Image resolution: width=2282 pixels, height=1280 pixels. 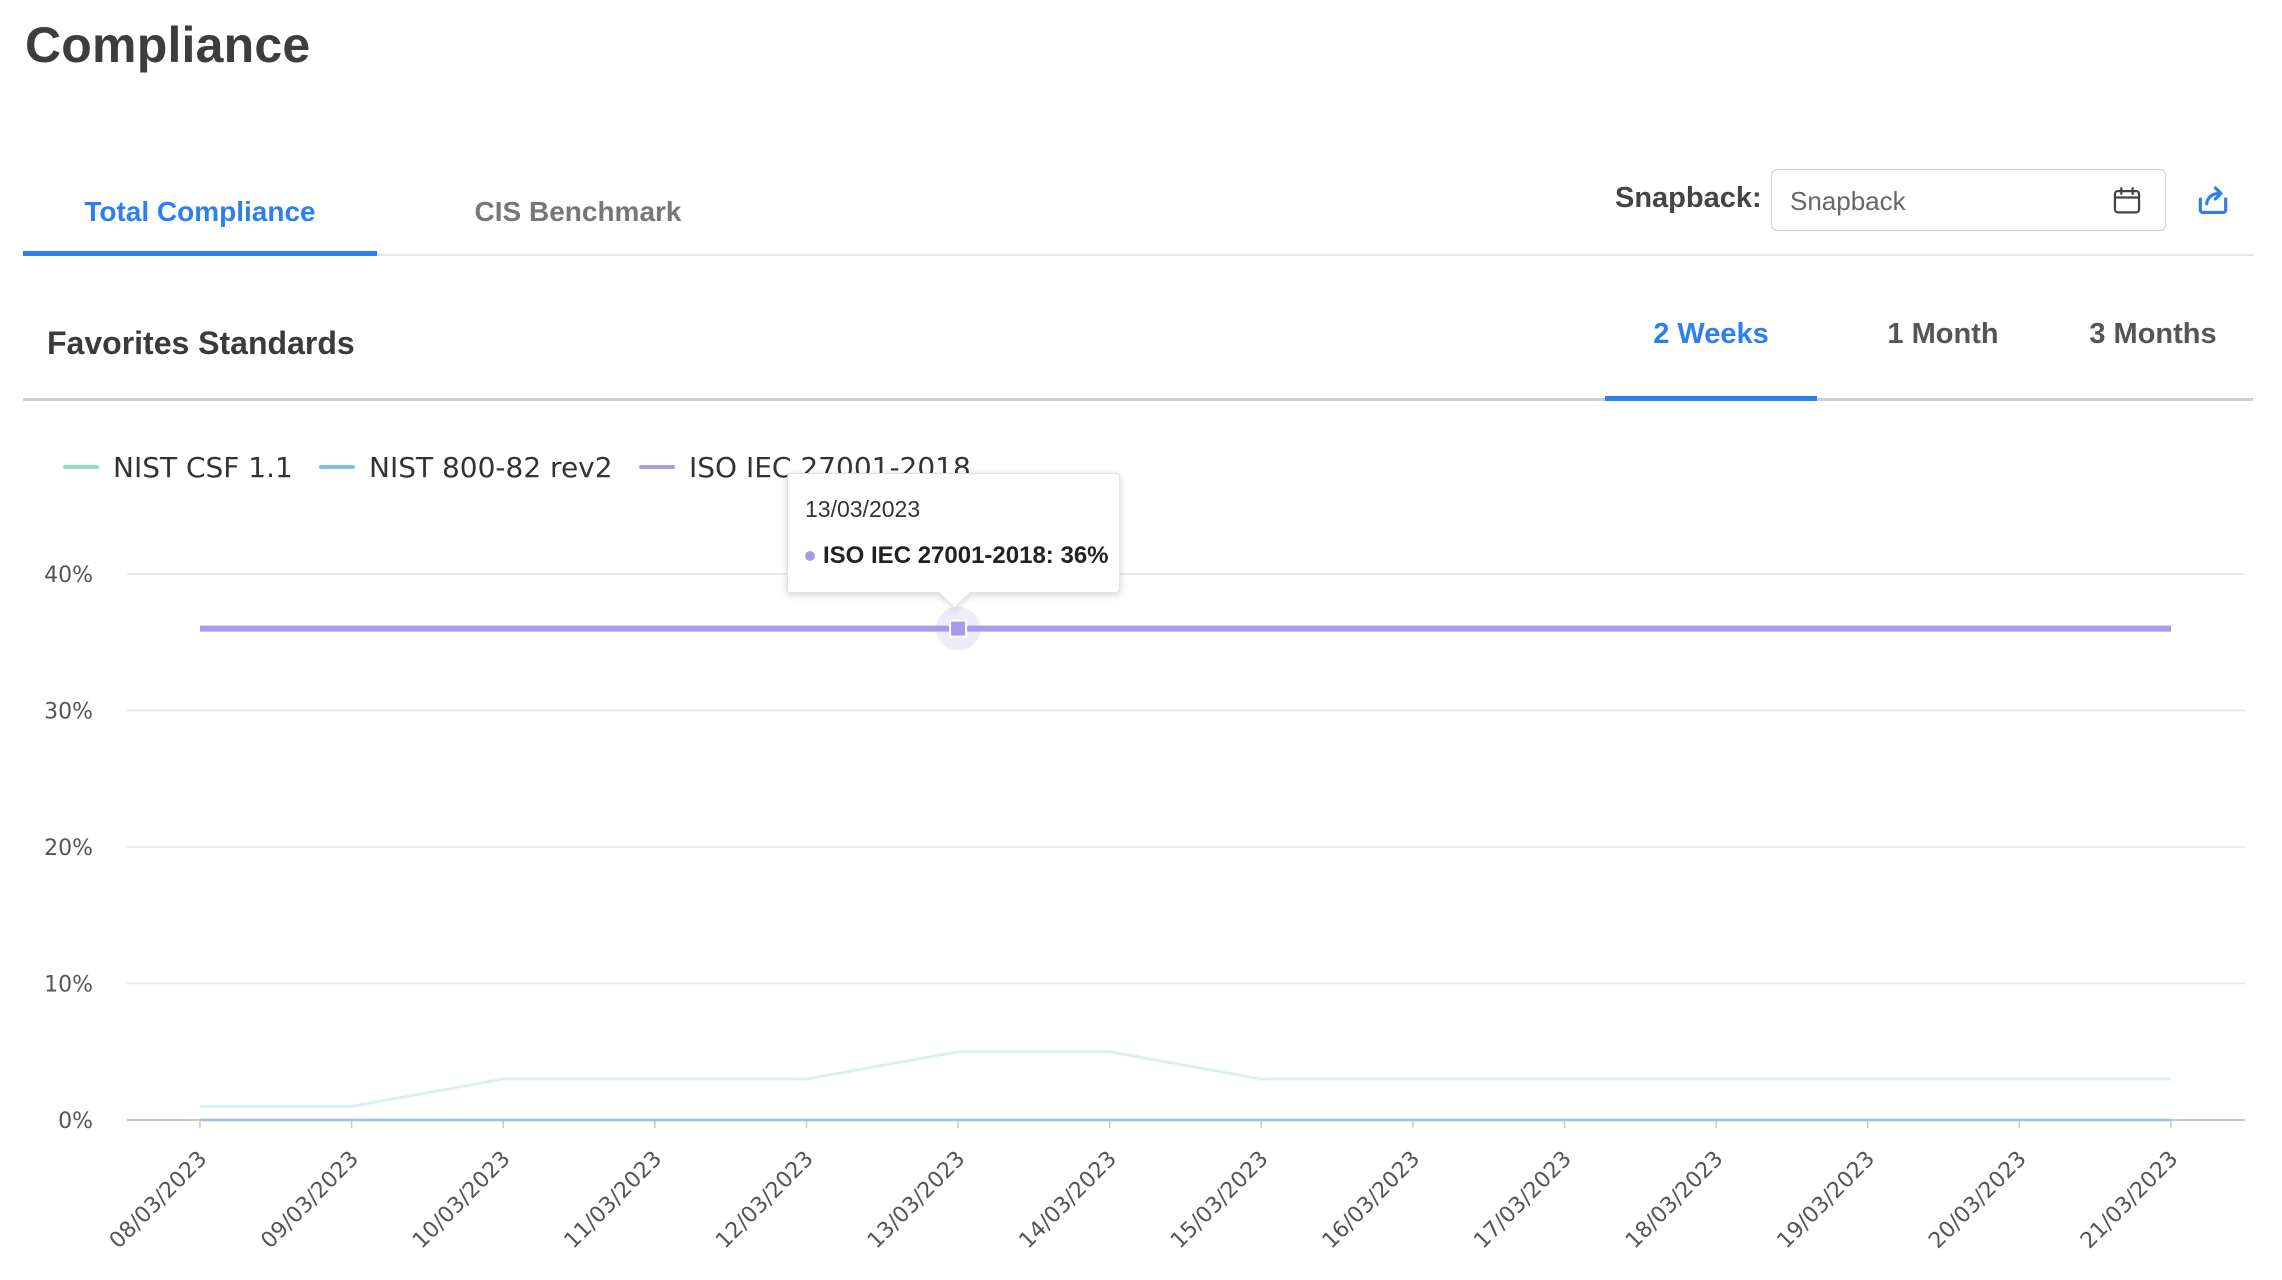 What do you see at coordinates (1674, 1200) in the screenshot?
I see `x-tick-label: 18/03/2023` at bounding box center [1674, 1200].